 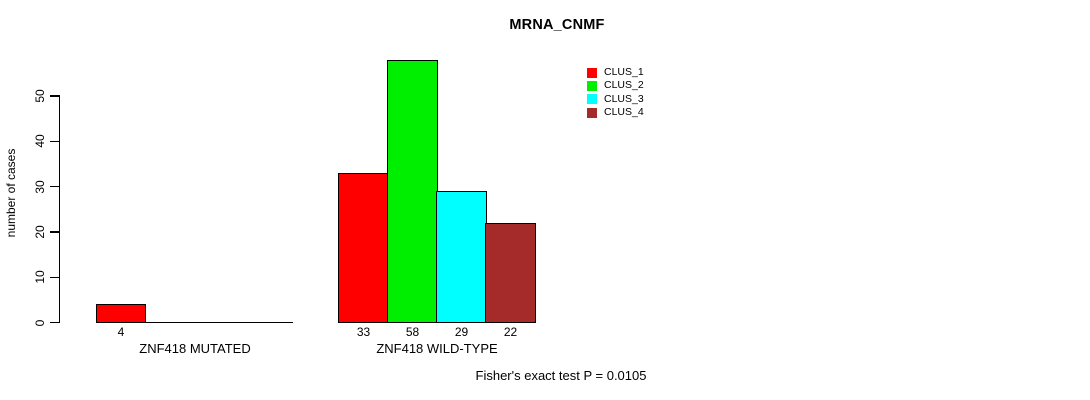 I want to click on bar-clus_3-mutated-zero, so click(x=219, y=322).